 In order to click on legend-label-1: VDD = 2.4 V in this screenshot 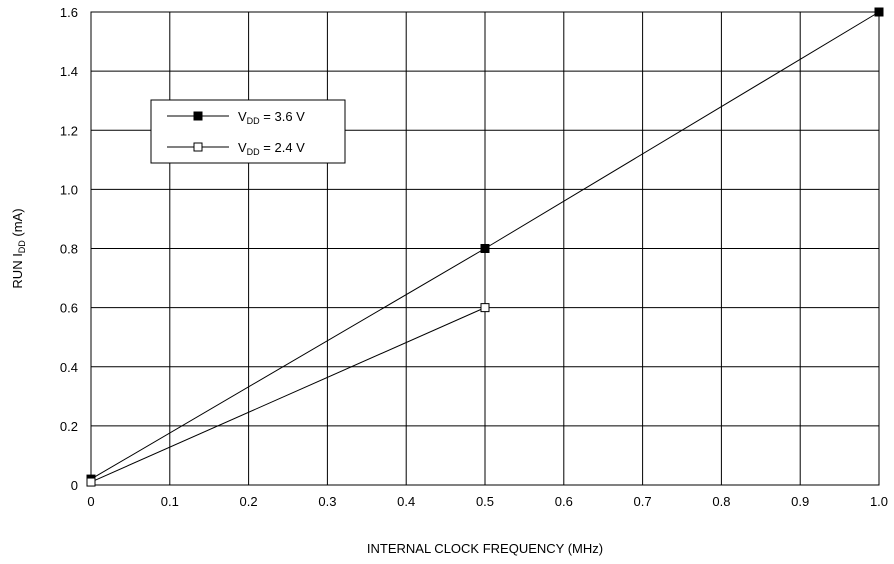, I will do `click(271, 148)`.